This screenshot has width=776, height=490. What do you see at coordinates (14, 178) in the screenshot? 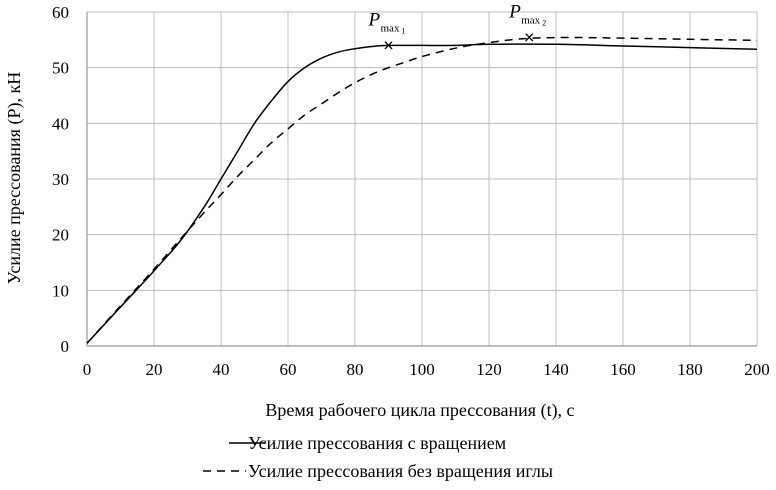
I see `y-axis-title: Усилие прессования (Р), кН` at bounding box center [14, 178].